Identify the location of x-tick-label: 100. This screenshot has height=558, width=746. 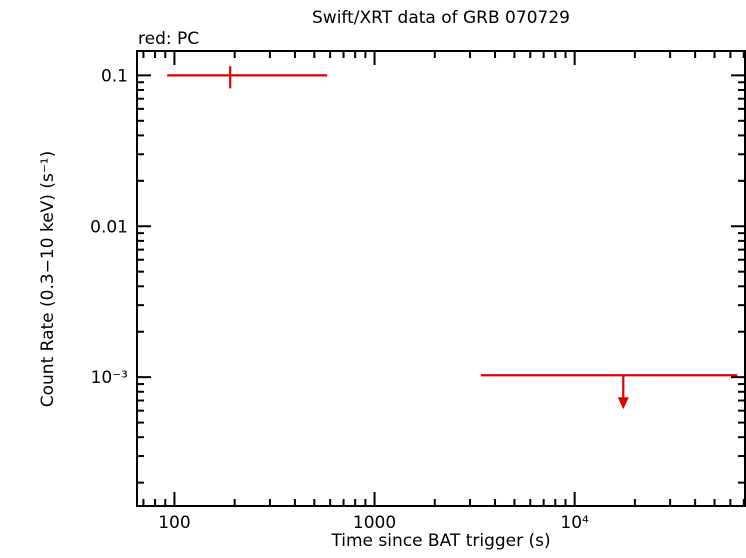
(174, 523).